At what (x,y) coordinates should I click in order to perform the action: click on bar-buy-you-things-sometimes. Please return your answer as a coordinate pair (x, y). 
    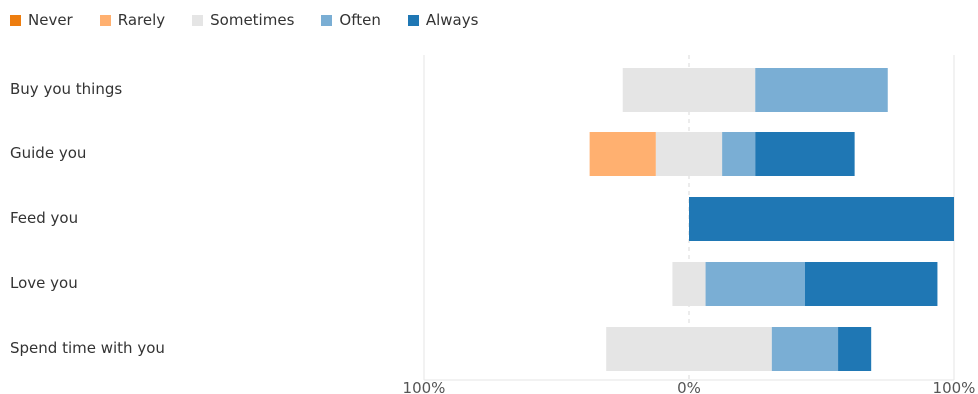
    Looking at the image, I should click on (689, 90).